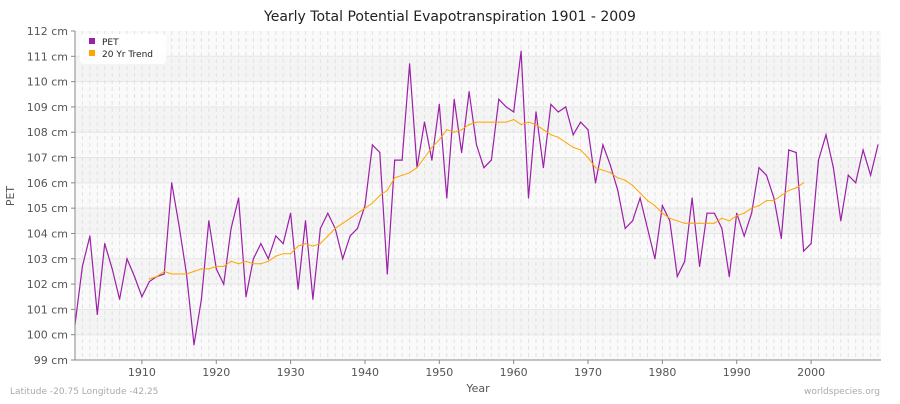 Image resolution: width=900 pixels, height=404 pixels. What do you see at coordinates (92, 53) in the screenshot?
I see `legend-swatch-trend` at bounding box center [92, 53].